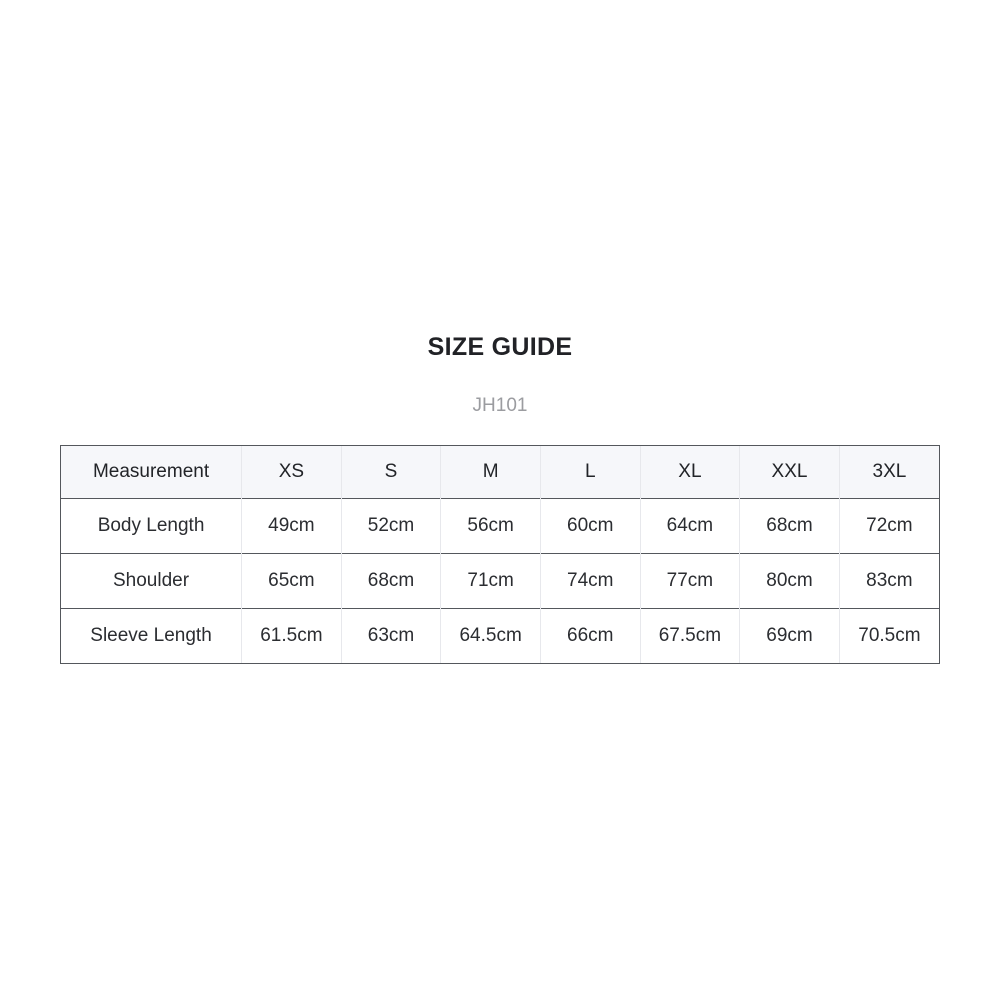  I want to click on value-cell: 66cm, so click(590, 635).